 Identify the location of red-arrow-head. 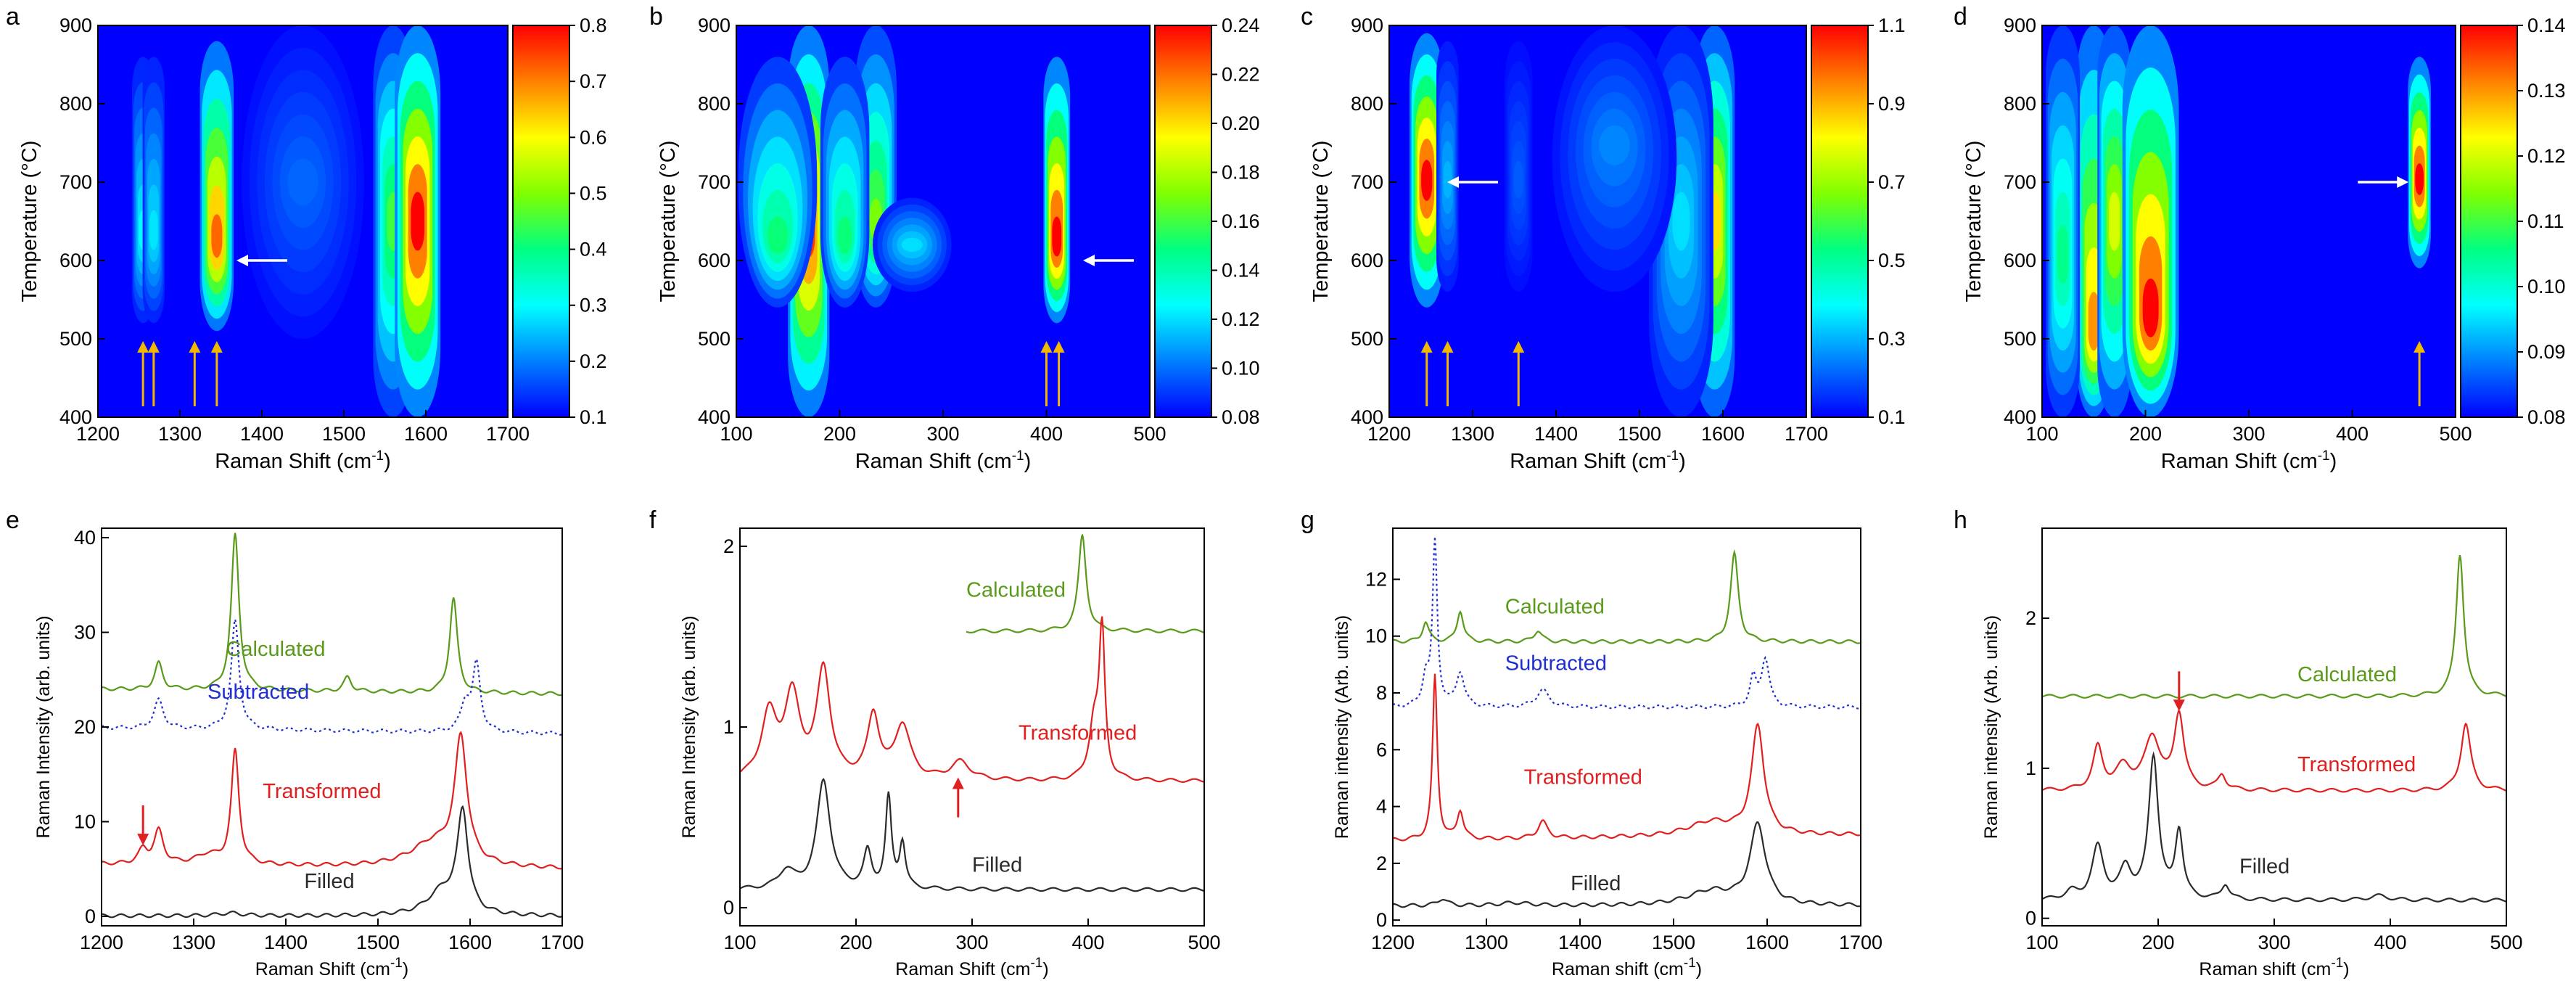
(2179, 705).